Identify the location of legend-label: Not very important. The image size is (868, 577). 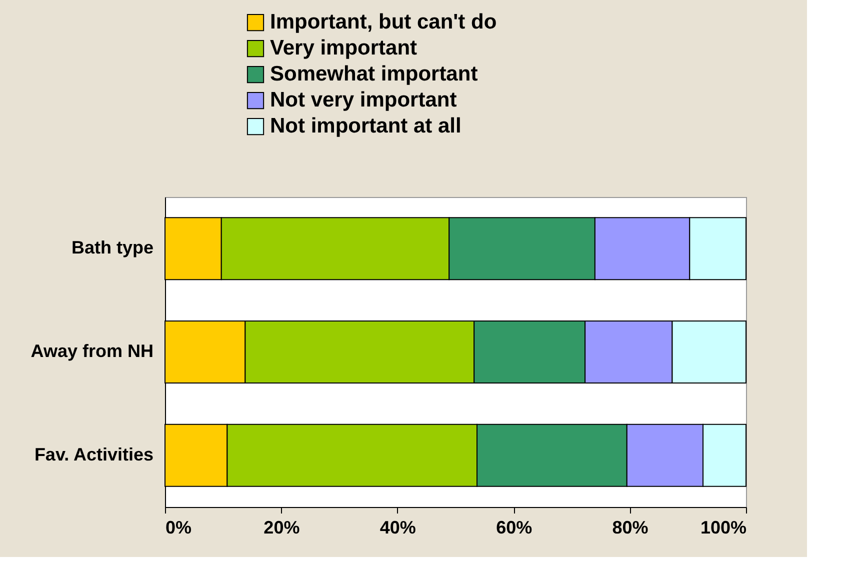
(363, 100).